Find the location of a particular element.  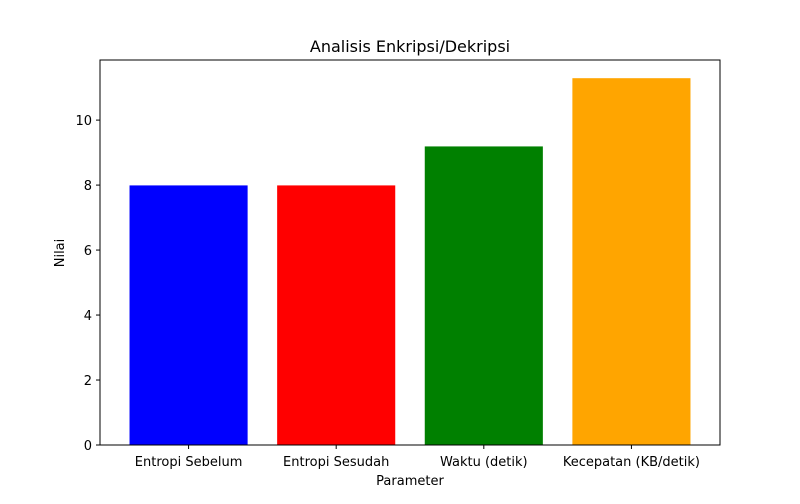

y-tick-label: 2 is located at coordinates (88, 381).